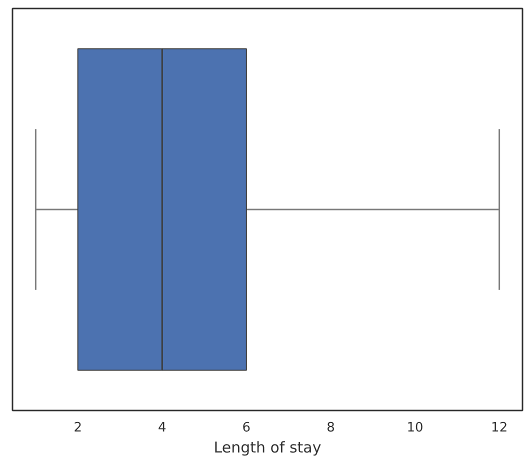 This screenshot has height=459, width=525. What do you see at coordinates (415, 428) in the screenshot?
I see `x-tick-label: 10` at bounding box center [415, 428].